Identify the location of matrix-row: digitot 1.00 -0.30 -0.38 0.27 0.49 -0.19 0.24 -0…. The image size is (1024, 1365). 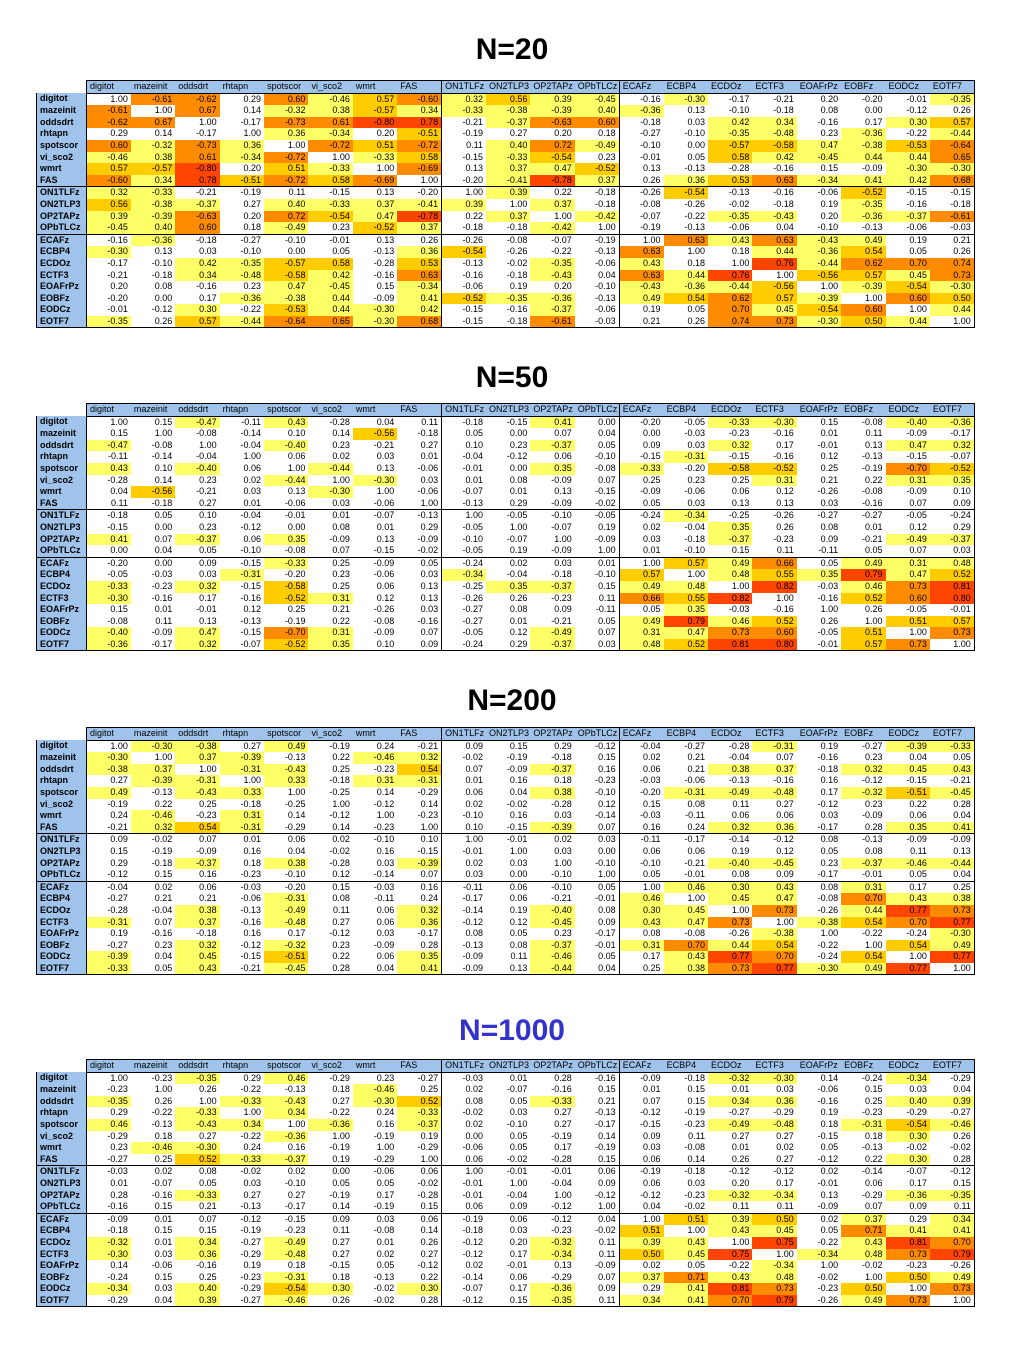
(505, 746).